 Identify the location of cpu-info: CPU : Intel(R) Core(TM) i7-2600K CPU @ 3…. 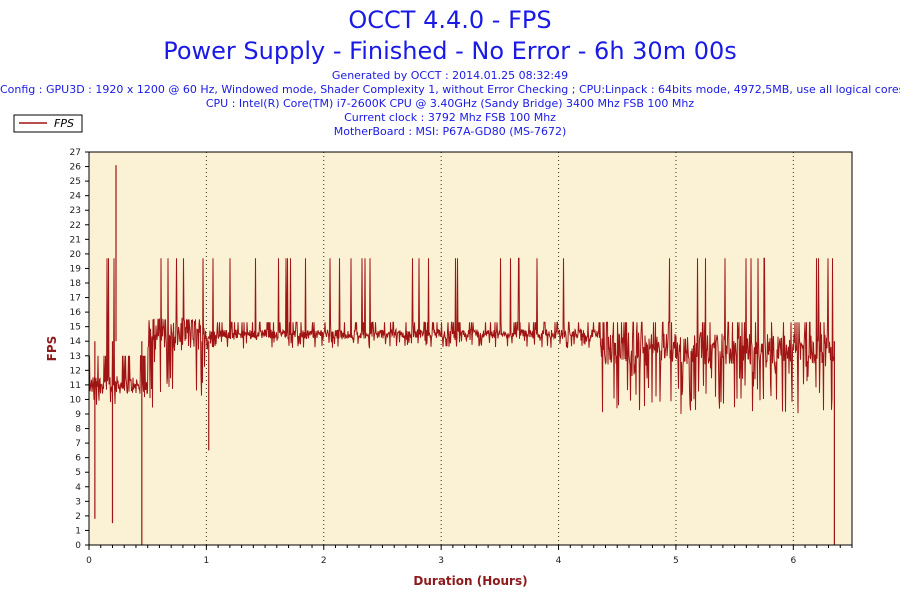
(450, 103).